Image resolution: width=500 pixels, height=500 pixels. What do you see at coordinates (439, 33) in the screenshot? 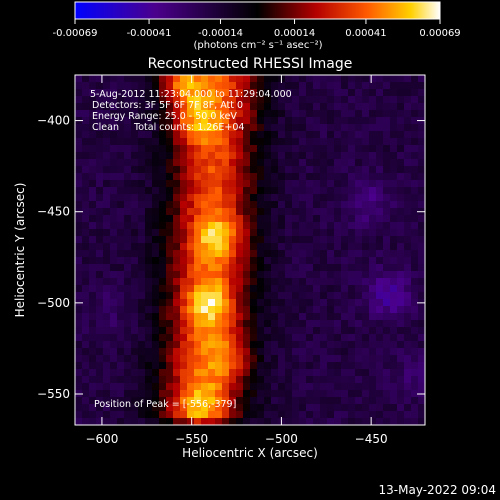
I see `colorbar-tick-label: 0.00069` at bounding box center [439, 33].